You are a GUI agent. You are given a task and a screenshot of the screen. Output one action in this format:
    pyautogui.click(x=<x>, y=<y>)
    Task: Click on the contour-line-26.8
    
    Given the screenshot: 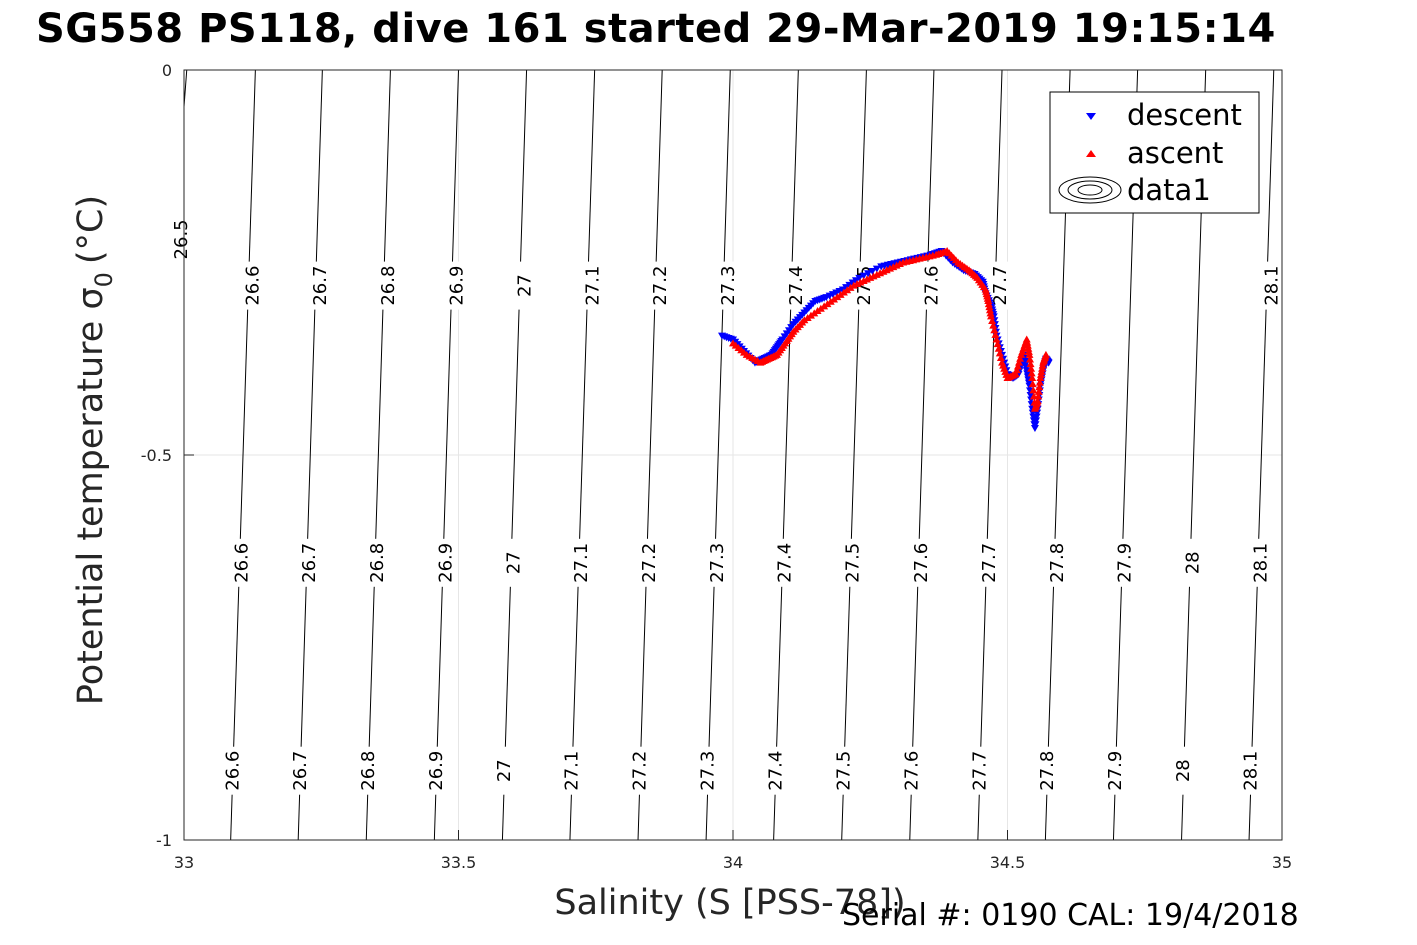 What is the action you would take?
    pyautogui.click(x=378, y=455)
    